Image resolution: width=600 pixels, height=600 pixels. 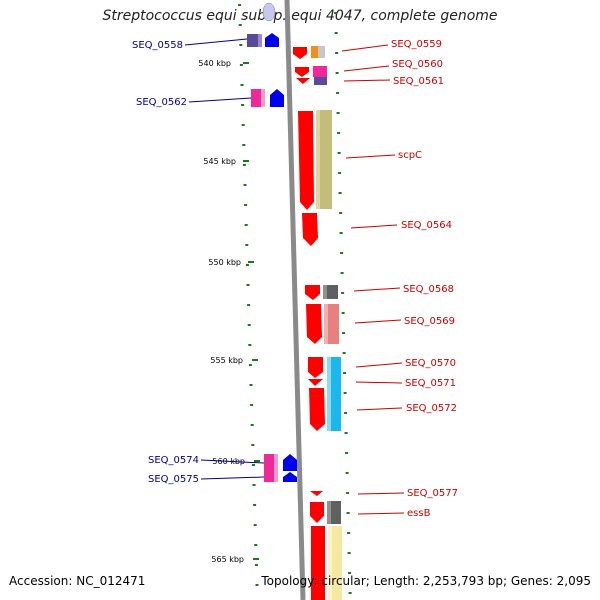 What do you see at coordinates (416, 44) in the screenshot?
I see `label-SEQ_0559: SEQ_0559` at bounding box center [416, 44].